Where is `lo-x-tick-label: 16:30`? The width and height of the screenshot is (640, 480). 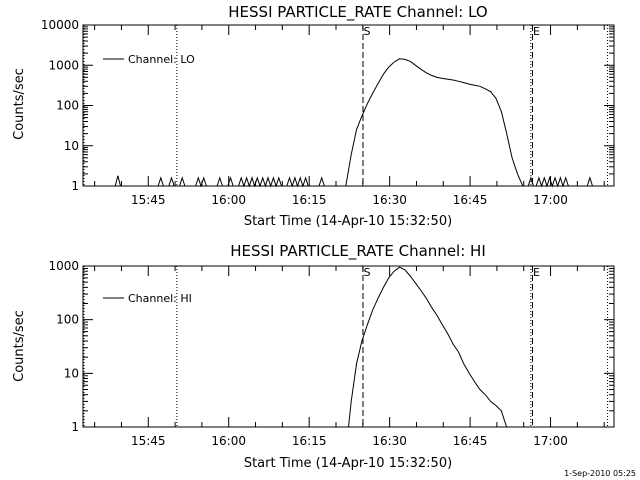
lo-x-tick-label: 16:30 is located at coordinates (389, 200).